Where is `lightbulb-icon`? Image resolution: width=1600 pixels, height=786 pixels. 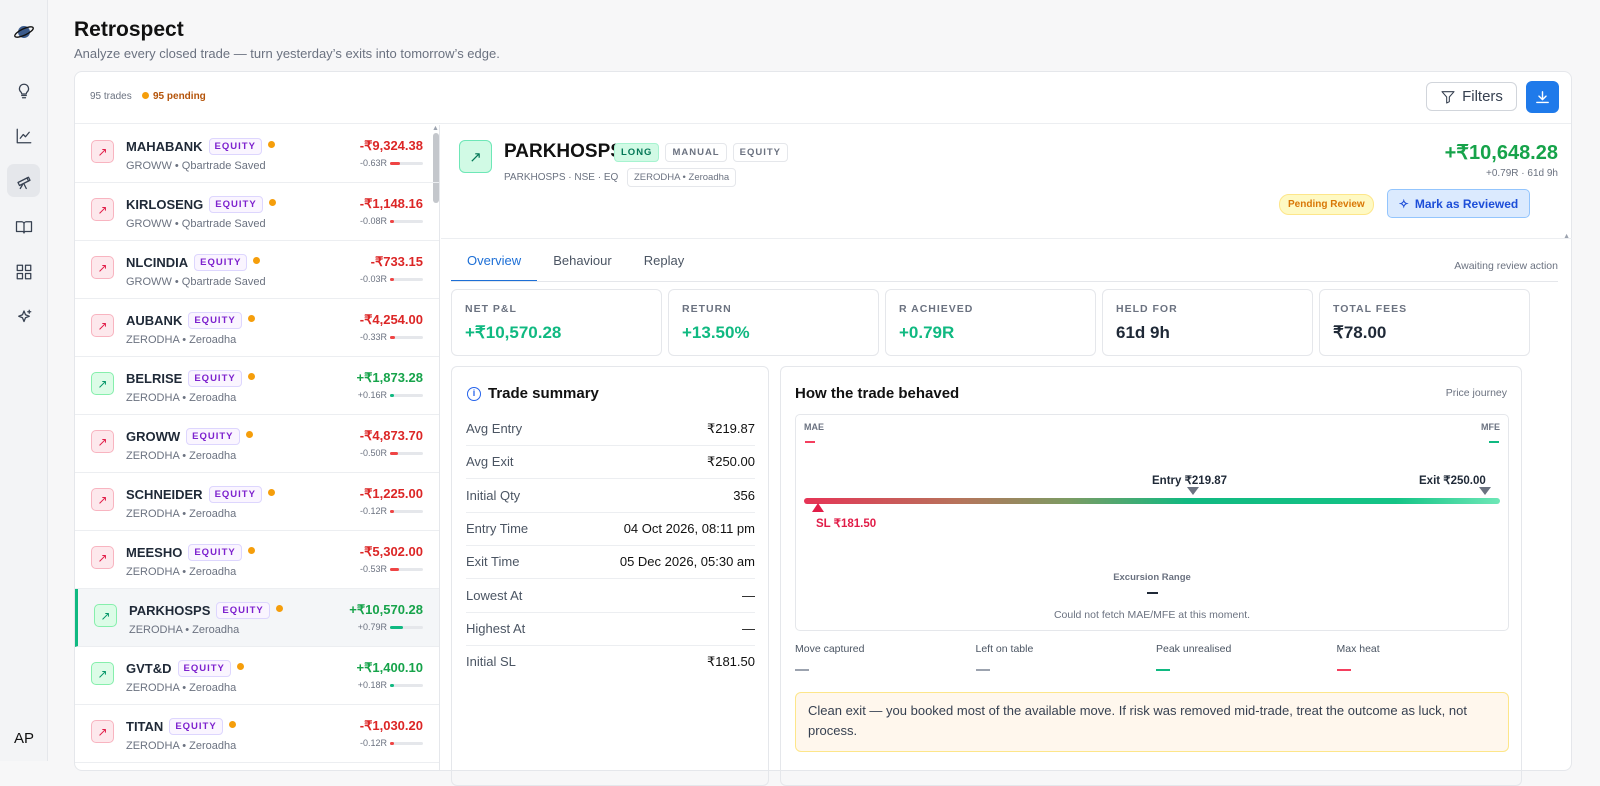 lightbulb-icon is located at coordinates (23, 90).